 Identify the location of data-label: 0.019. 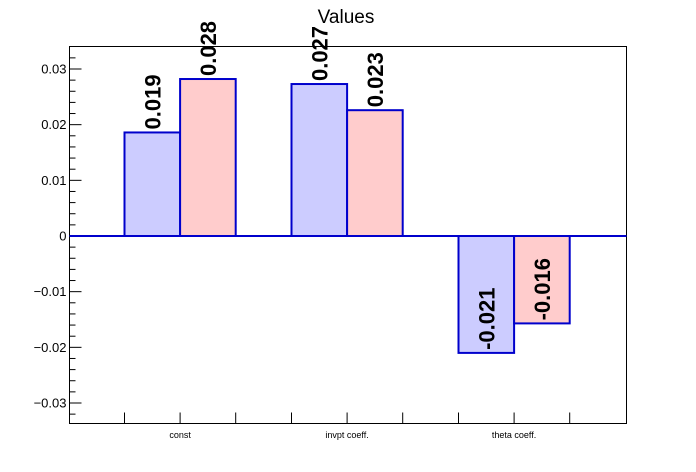
(152, 101).